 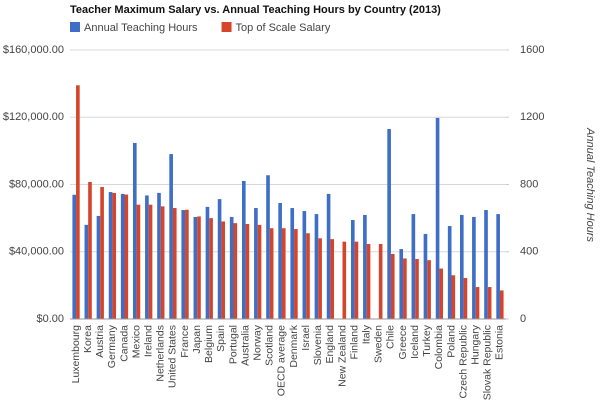 What do you see at coordinates (100, 341) in the screenshot?
I see `x-tick-label: Austria` at bounding box center [100, 341].